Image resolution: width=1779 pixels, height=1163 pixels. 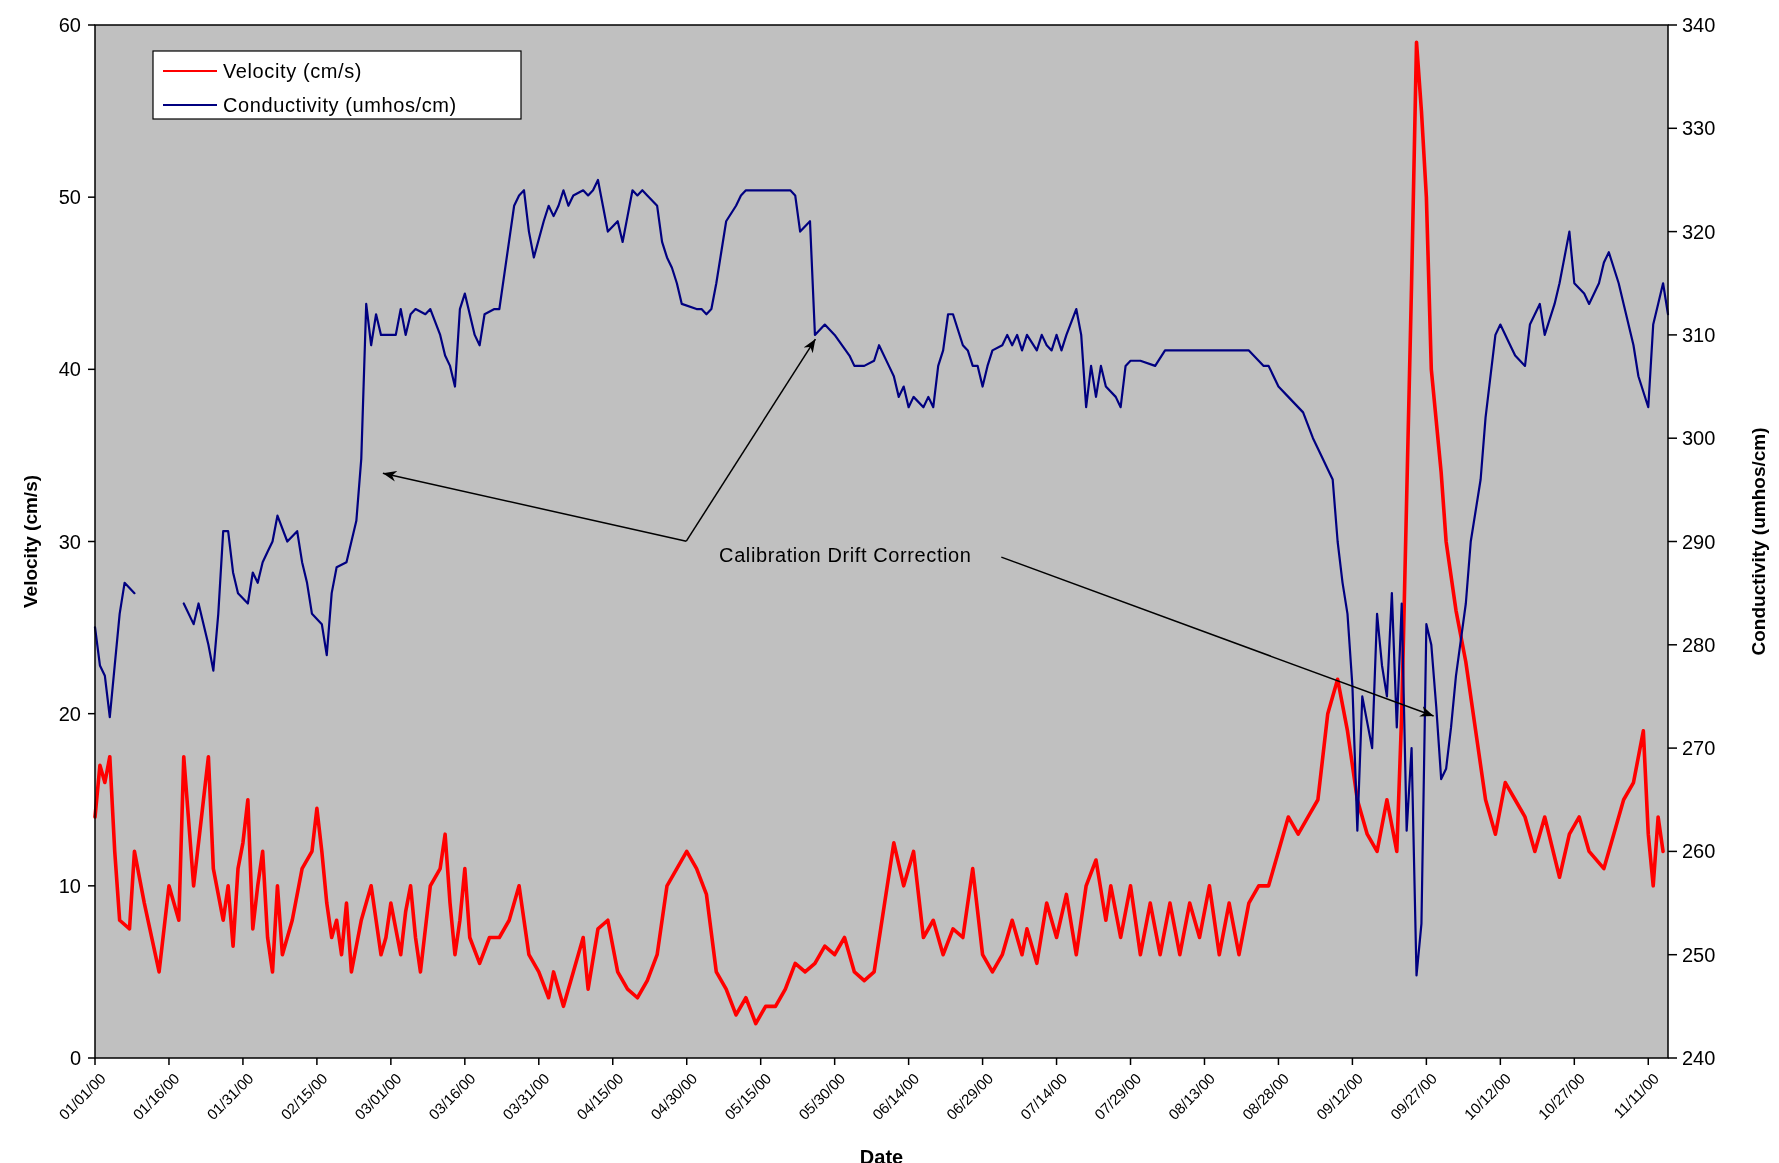 What do you see at coordinates (340, 105) in the screenshot?
I see `legend-label: Conductivity (umhos/cm)` at bounding box center [340, 105].